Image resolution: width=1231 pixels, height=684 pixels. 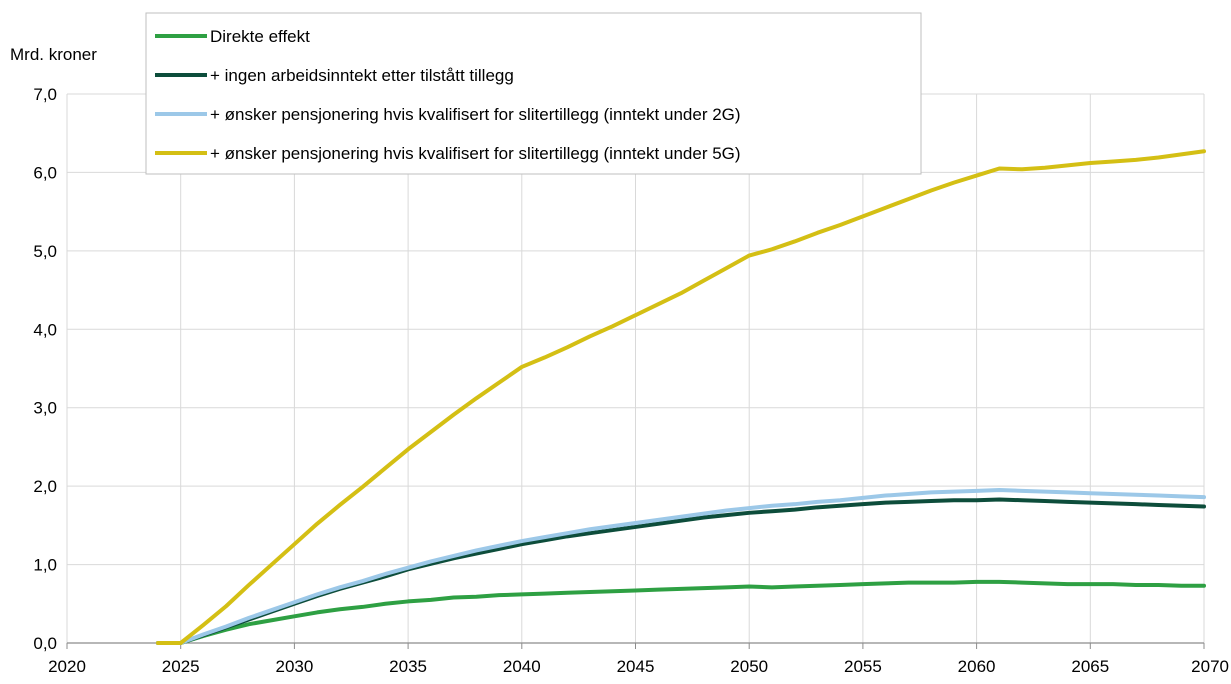 What do you see at coordinates (45, 408) in the screenshot?
I see `y-tick-label: 3,0` at bounding box center [45, 408].